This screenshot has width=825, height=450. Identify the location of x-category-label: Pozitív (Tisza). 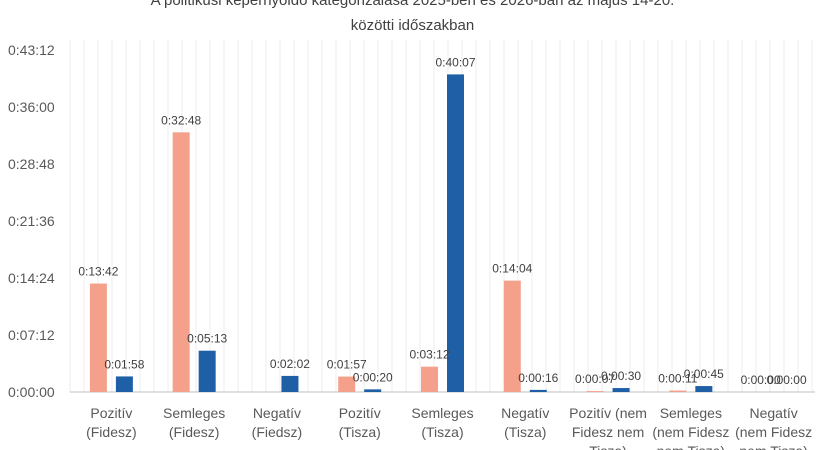
(360, 422).